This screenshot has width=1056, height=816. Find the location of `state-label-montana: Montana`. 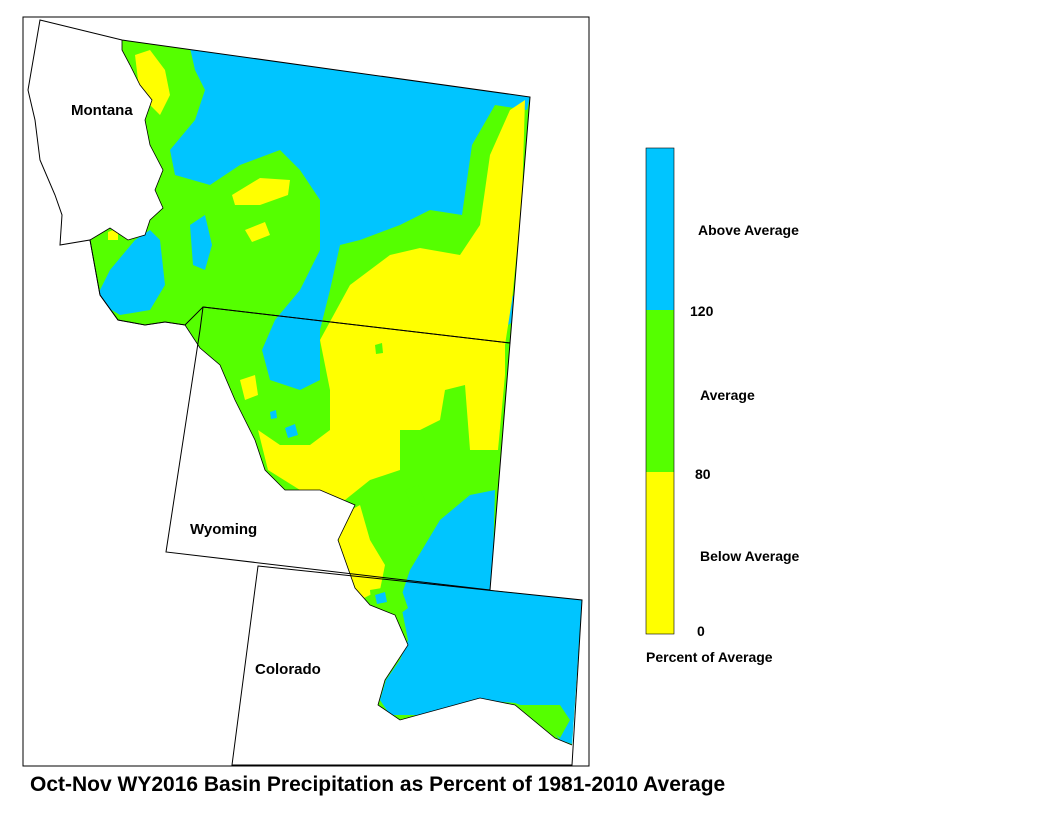

state-label-montana: Montana is located at coordinates (102, 110).